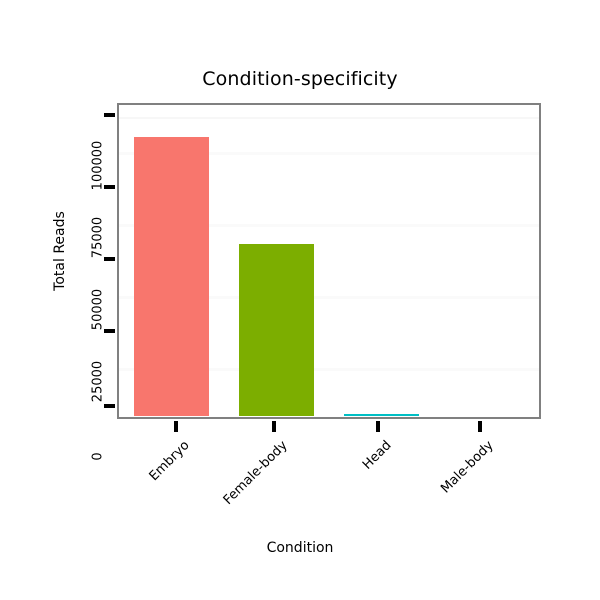 The width and height of the screenshot is (600, 600). I want to click on bar-embryo, so click(171, 276).